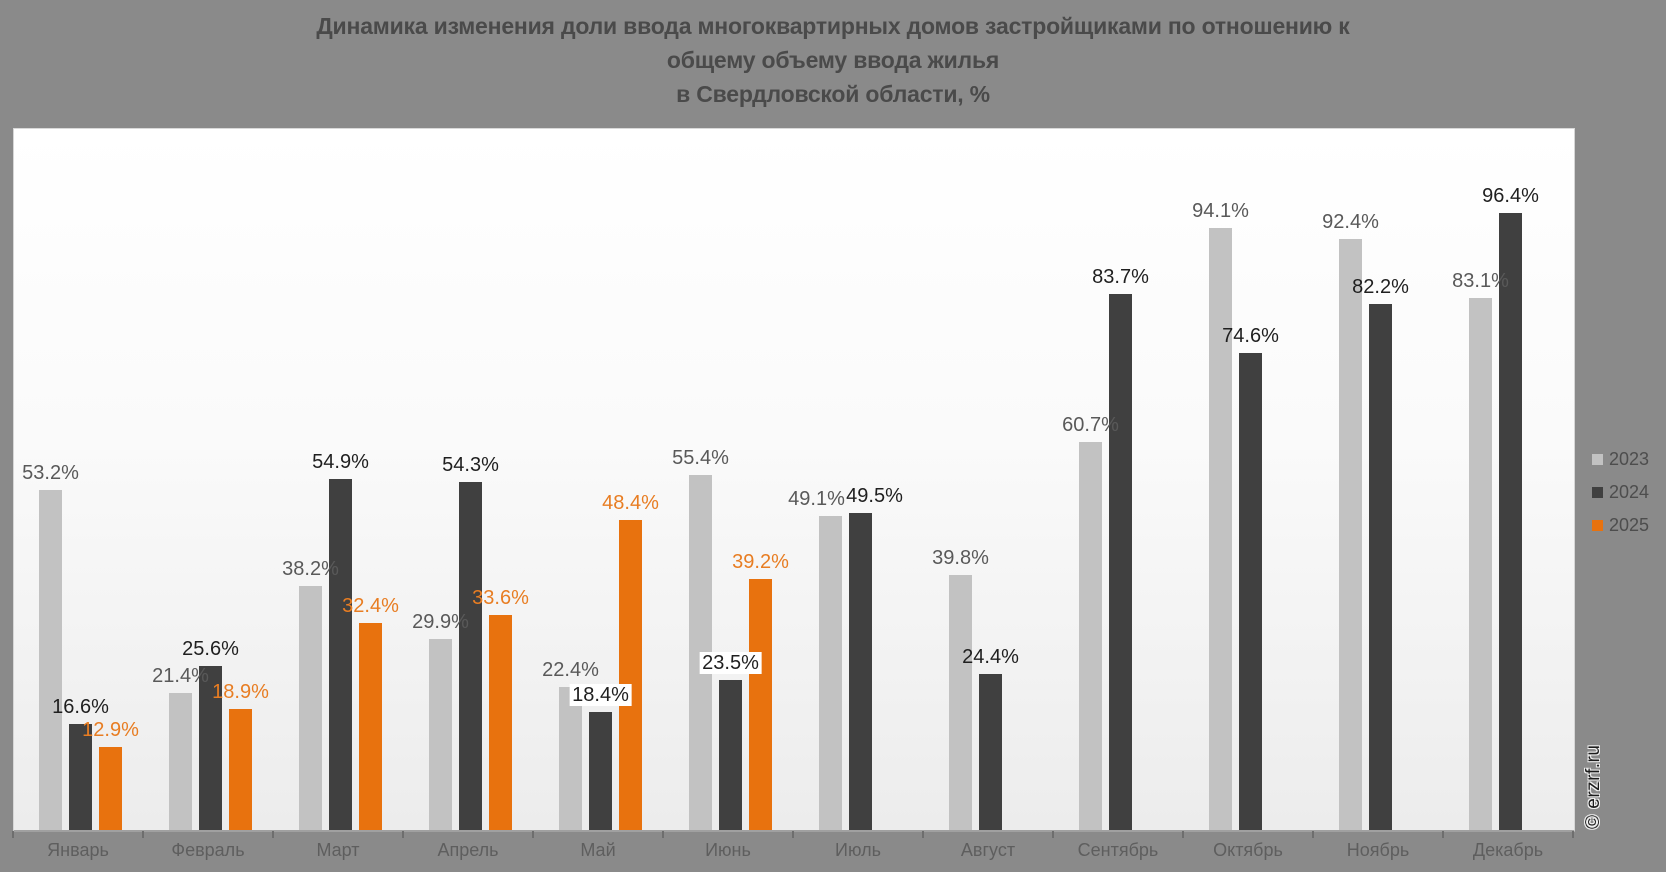 The height and width of the screenshot is (872, 1666). I want to click on value-label: 55.4%, so click(700, 458).